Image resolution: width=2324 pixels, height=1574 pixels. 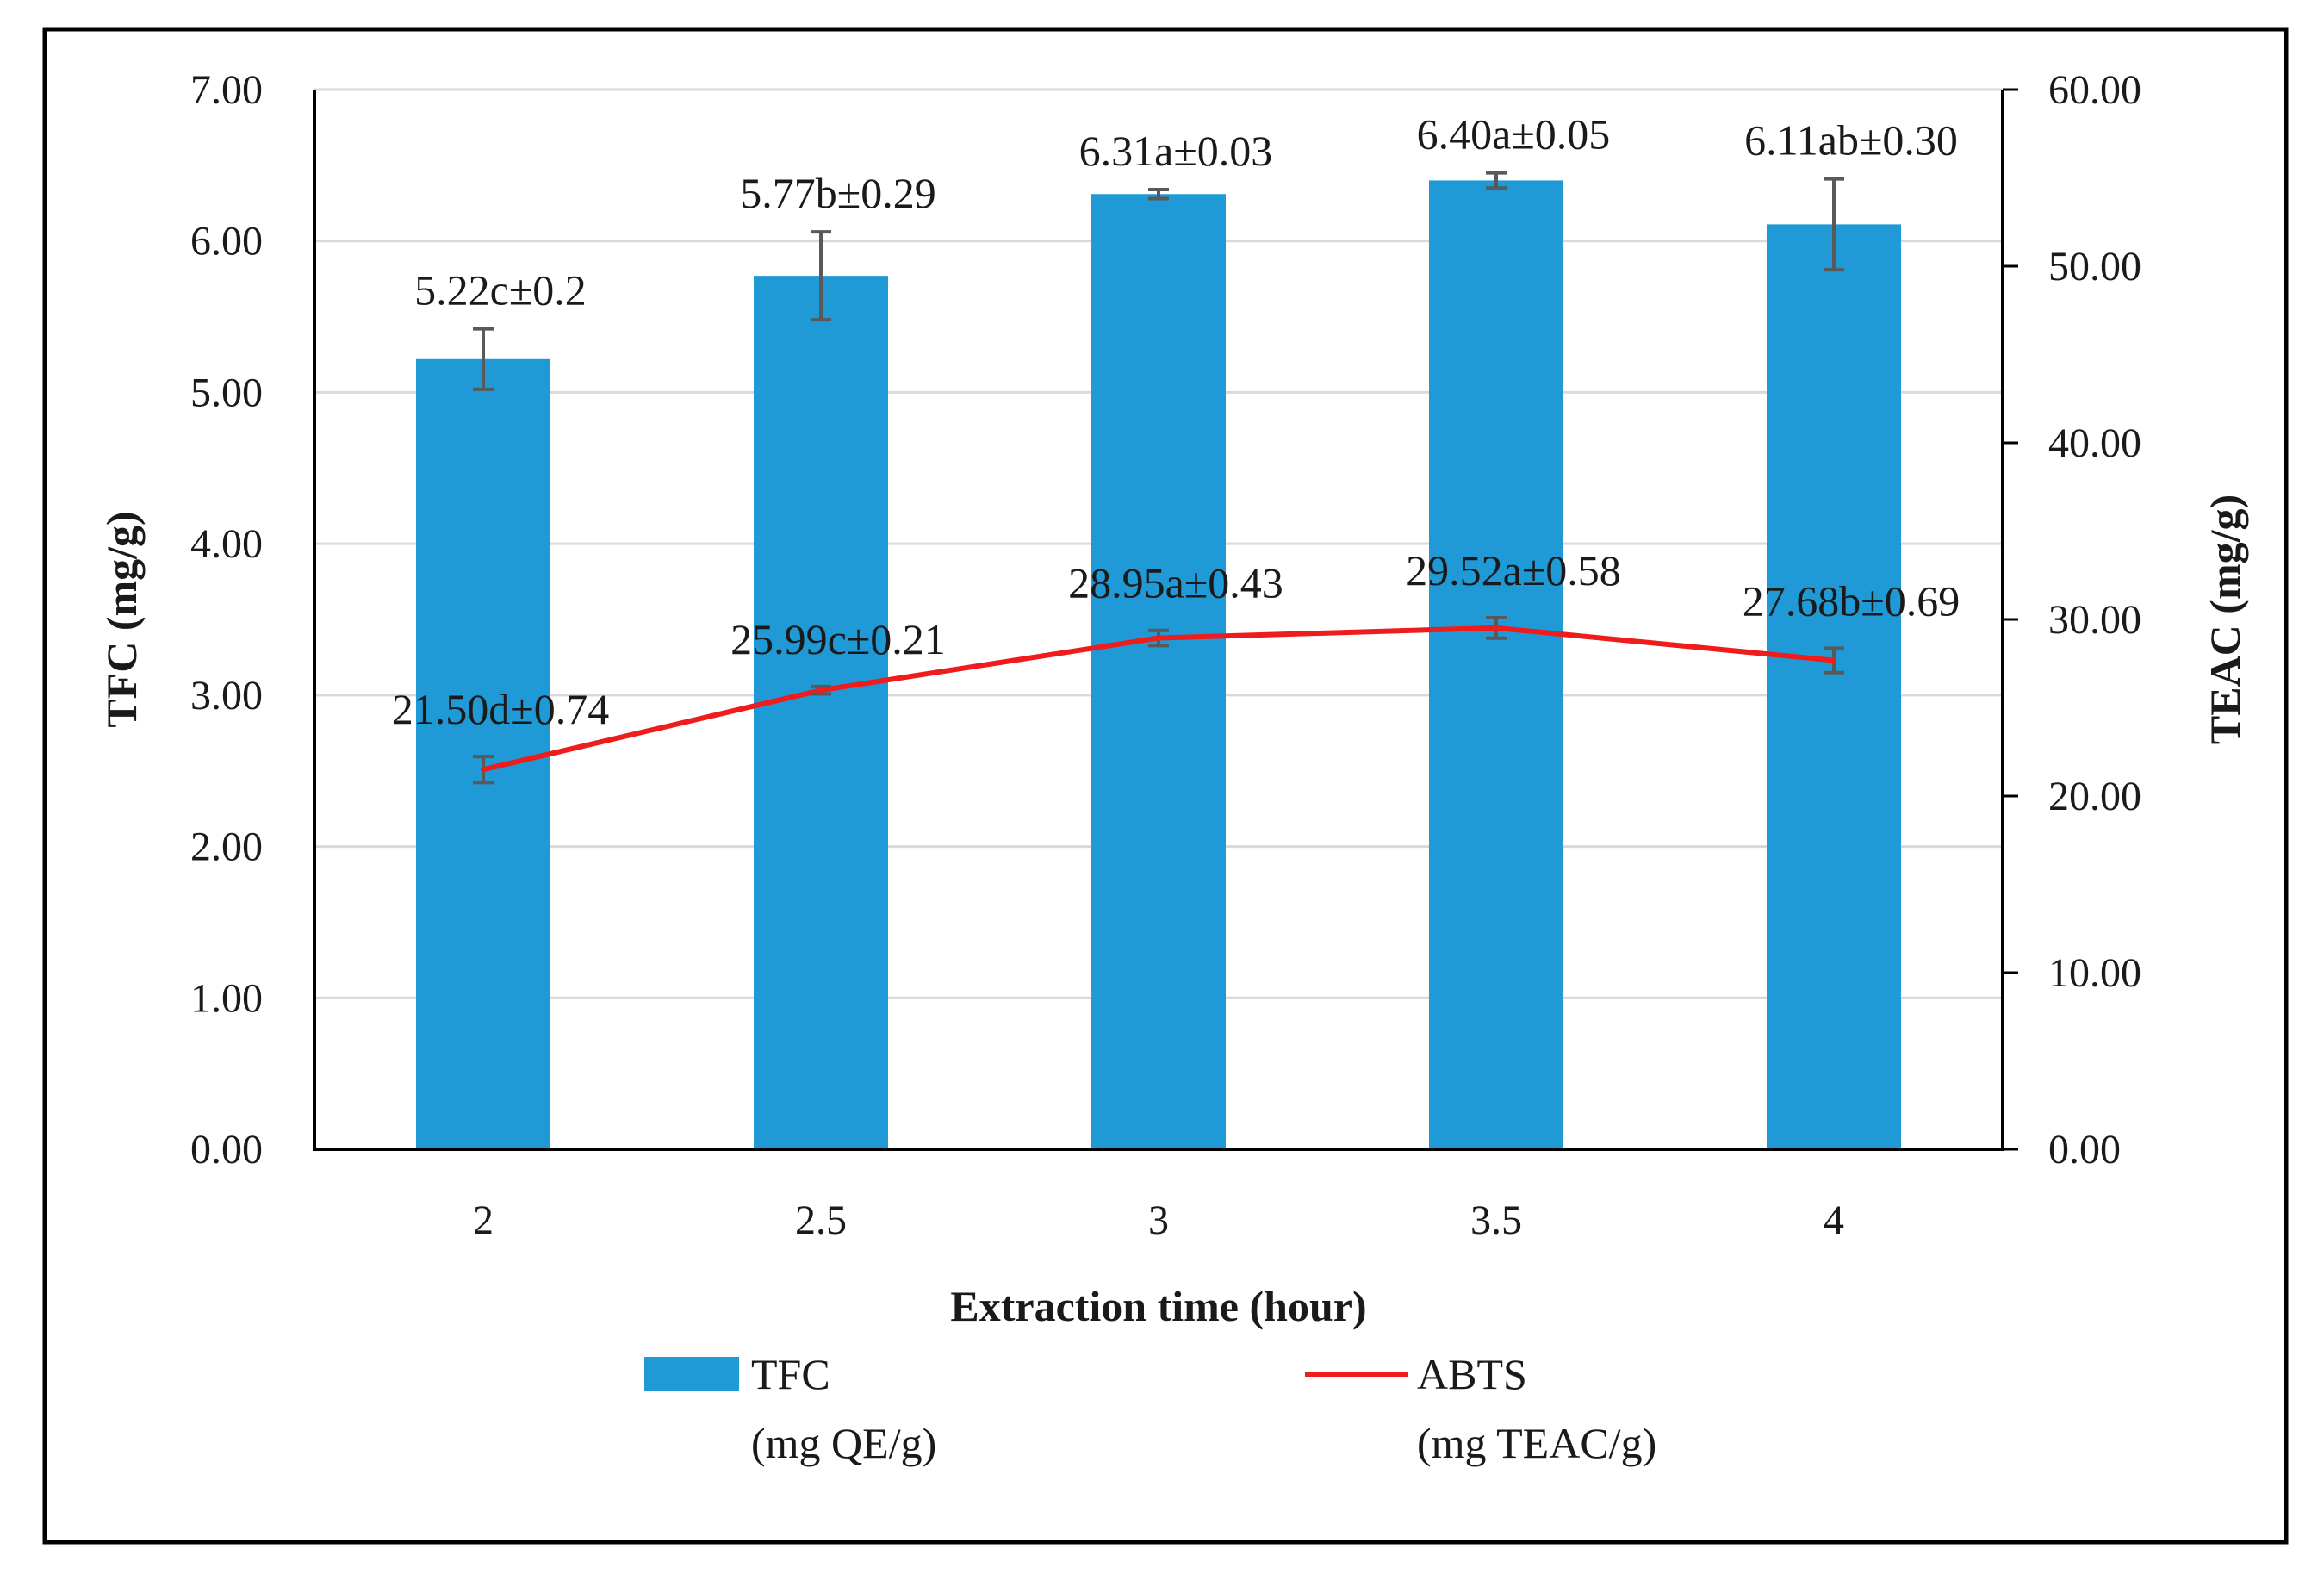 I want to click on legend: TFC (mg QE/g) ABTS (mg TEAC/g), so click(x=1150, y=1408).